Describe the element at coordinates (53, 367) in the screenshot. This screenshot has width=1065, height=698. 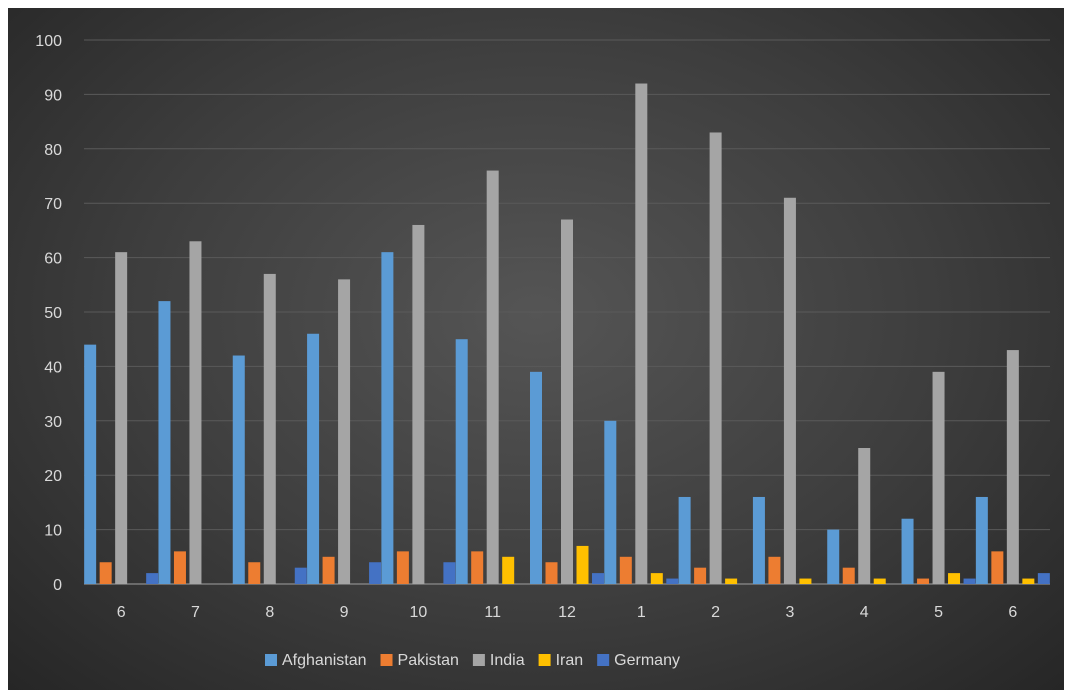
I see `y-tick-label: 40` at that location.